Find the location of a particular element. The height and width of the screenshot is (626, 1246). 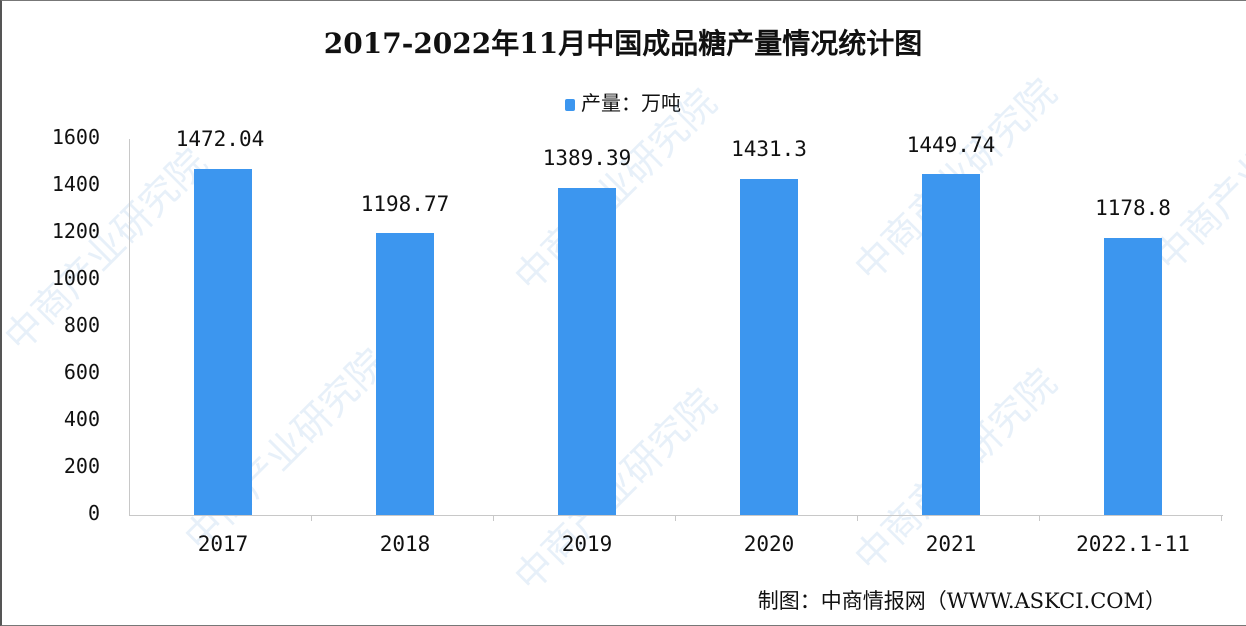

legend-swatch-icon is located at coordinates (570, 104).